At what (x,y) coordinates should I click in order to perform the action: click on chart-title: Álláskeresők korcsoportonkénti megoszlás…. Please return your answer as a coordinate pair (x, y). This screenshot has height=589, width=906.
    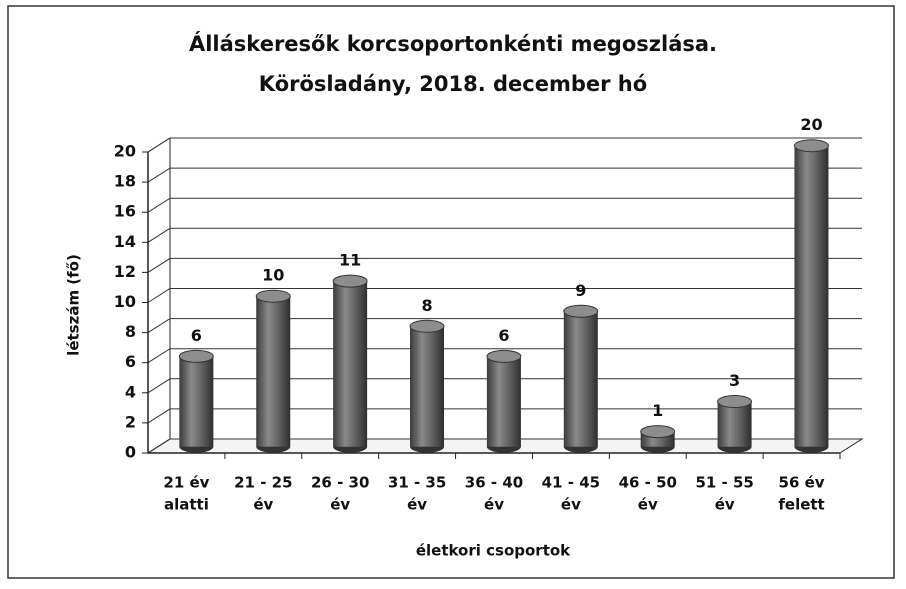
    Looking at the image, I should click on (453, 43).